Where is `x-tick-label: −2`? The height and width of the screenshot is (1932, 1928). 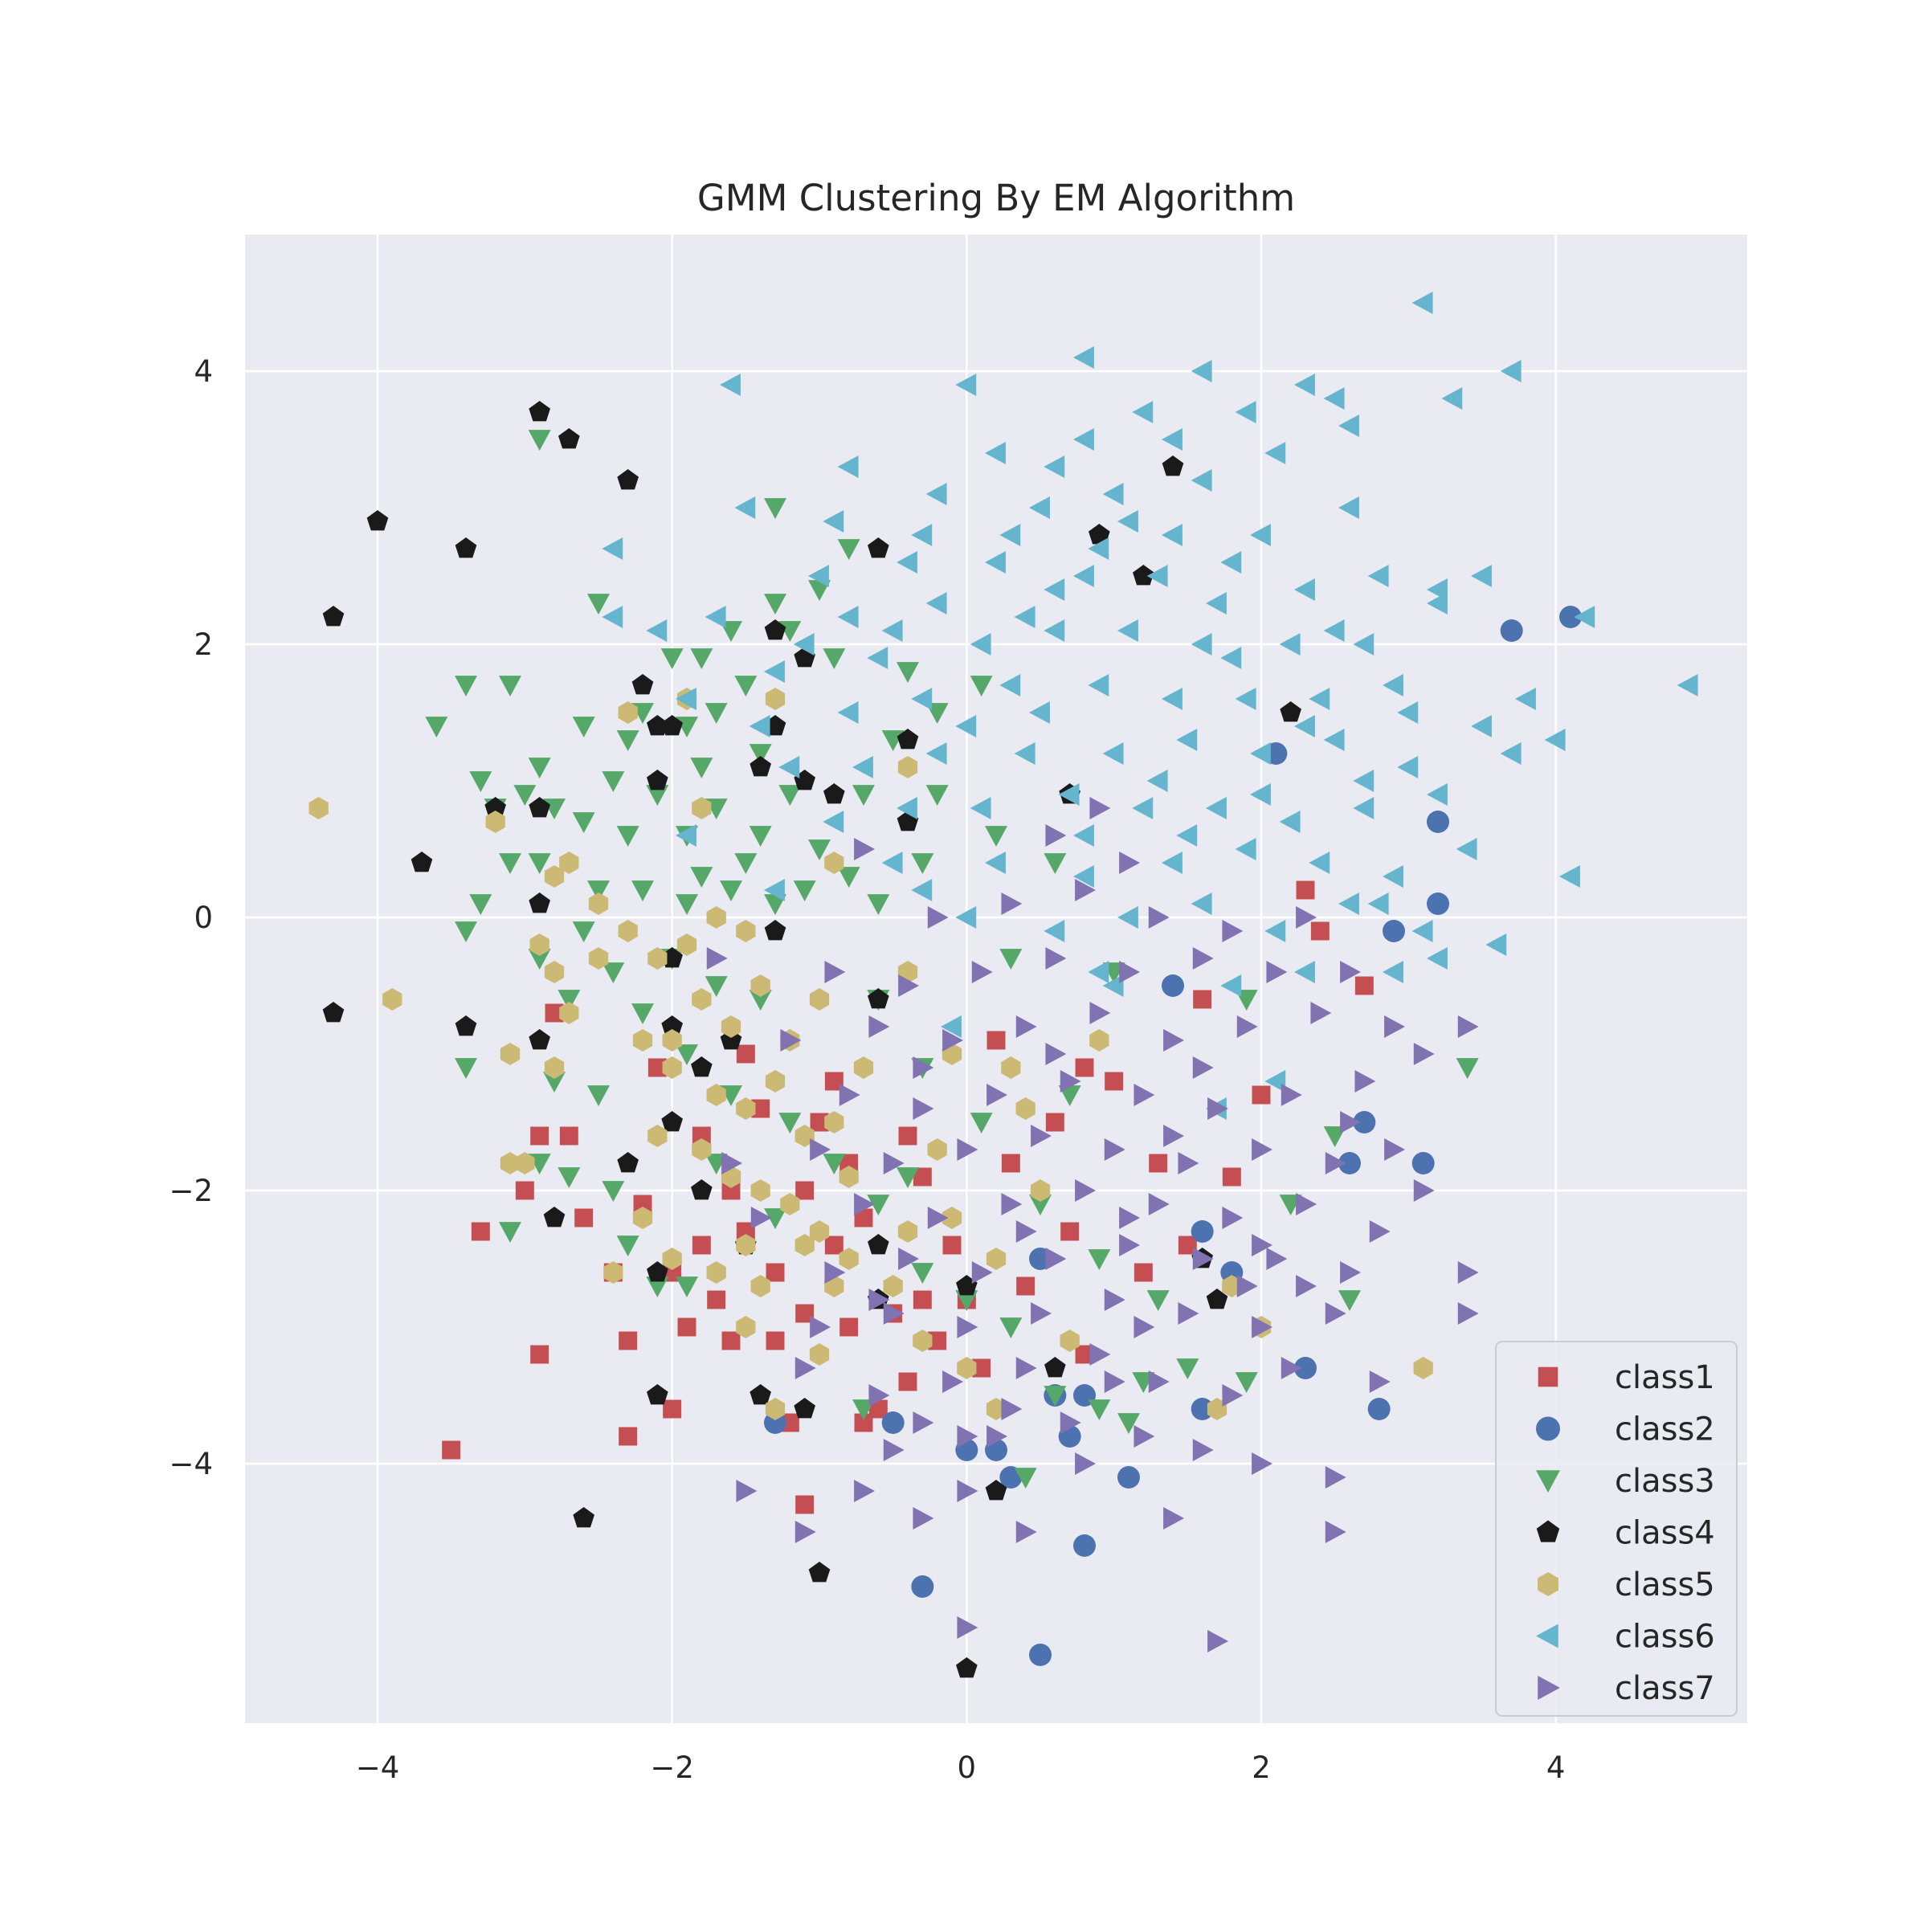
x-tick-label: −2 is located at coordinates (672, 1768).